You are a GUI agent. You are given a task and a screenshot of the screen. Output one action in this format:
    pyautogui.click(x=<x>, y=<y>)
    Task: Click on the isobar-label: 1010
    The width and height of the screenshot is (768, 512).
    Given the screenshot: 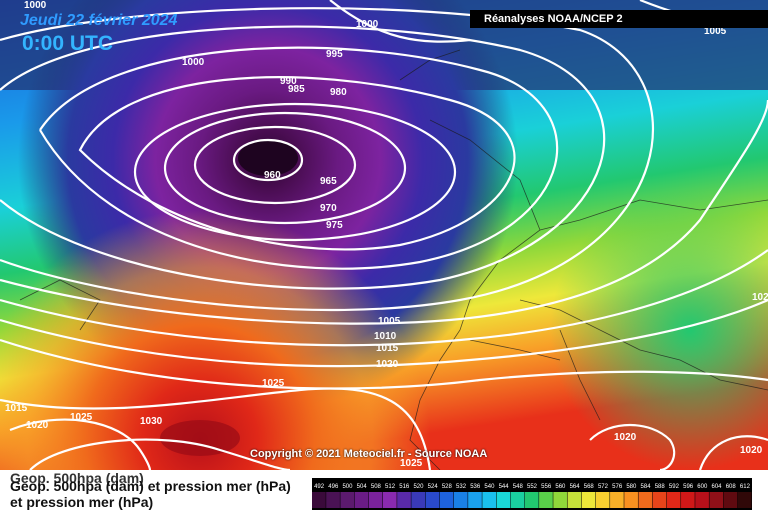 What is the action you would take?
    pyautogui.click(x=385, y=336)
    